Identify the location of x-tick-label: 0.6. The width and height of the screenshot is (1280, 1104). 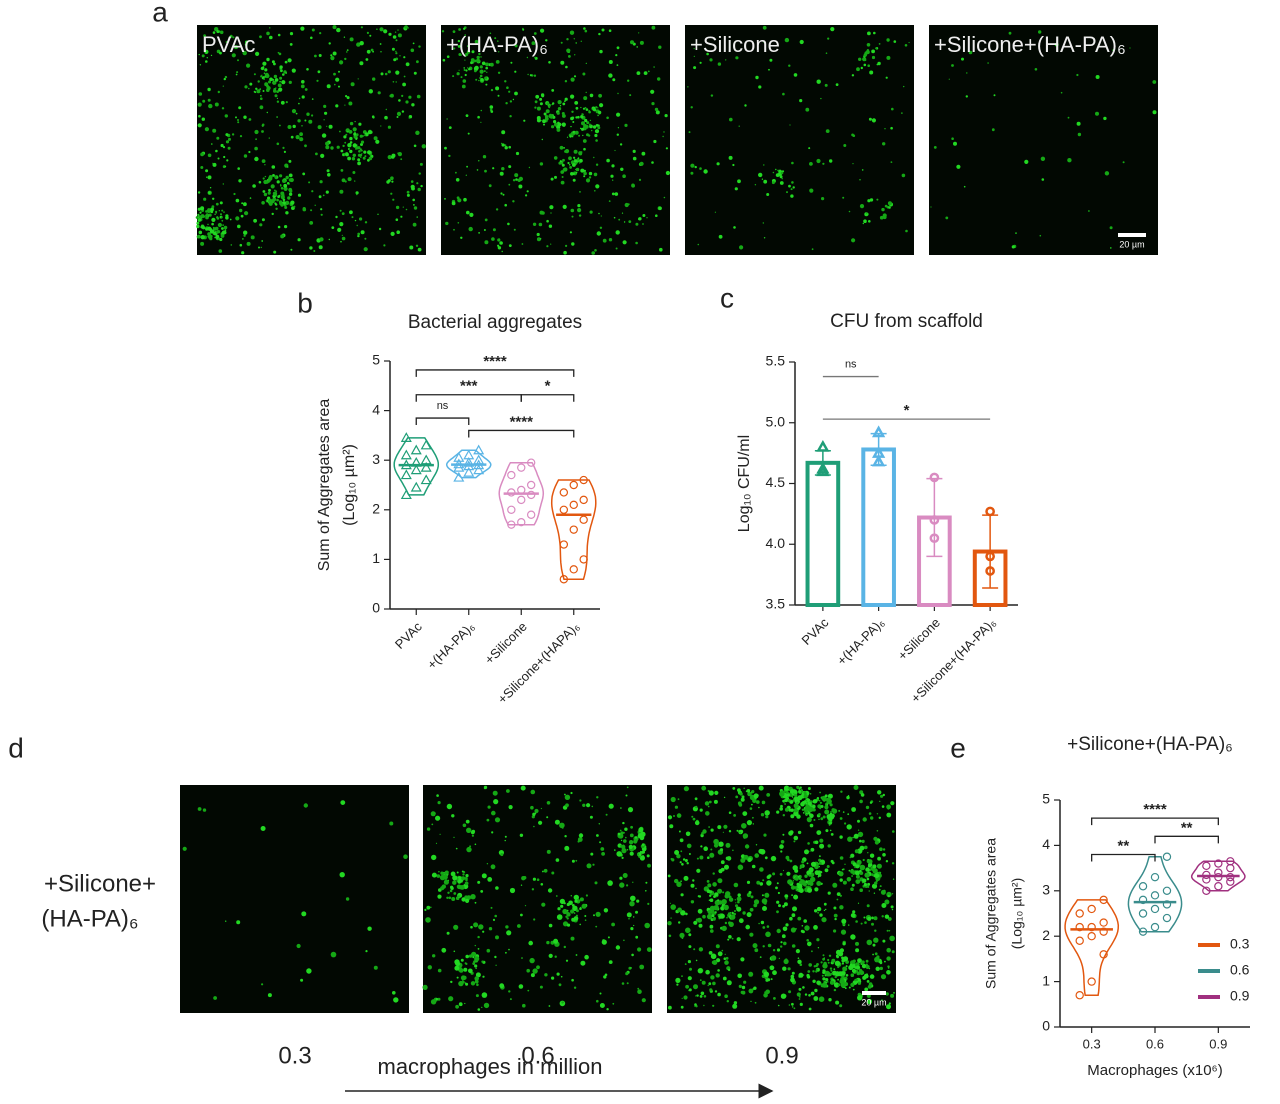
(1155, 1043).